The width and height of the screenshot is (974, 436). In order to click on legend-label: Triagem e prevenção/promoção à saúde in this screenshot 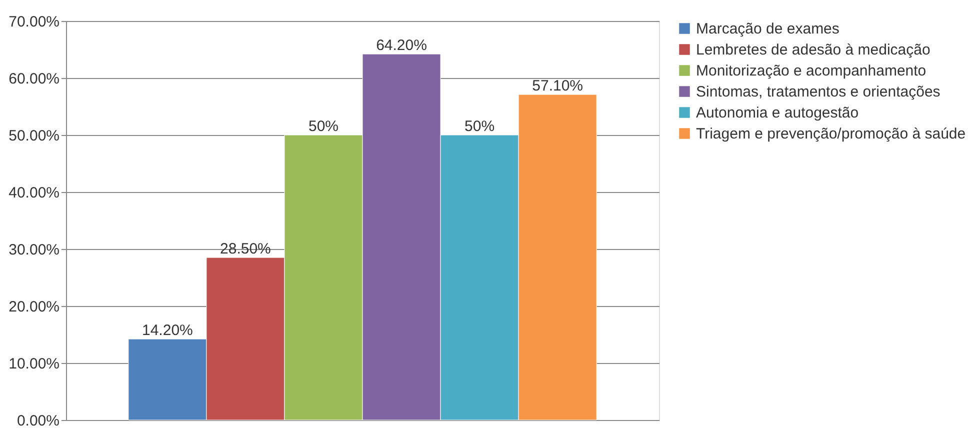, I will do `click(831, 134)`.